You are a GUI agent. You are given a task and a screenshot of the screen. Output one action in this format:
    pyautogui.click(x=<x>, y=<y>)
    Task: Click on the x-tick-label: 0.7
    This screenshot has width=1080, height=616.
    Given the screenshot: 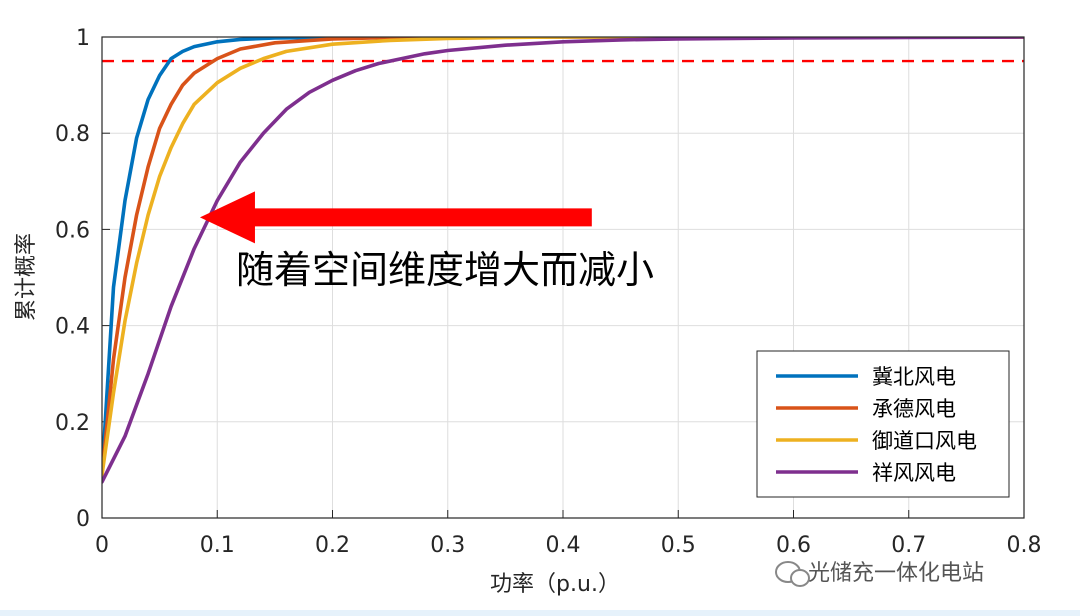 What is the action you would take?
    pyautogui.click(x=908, y=545)
    